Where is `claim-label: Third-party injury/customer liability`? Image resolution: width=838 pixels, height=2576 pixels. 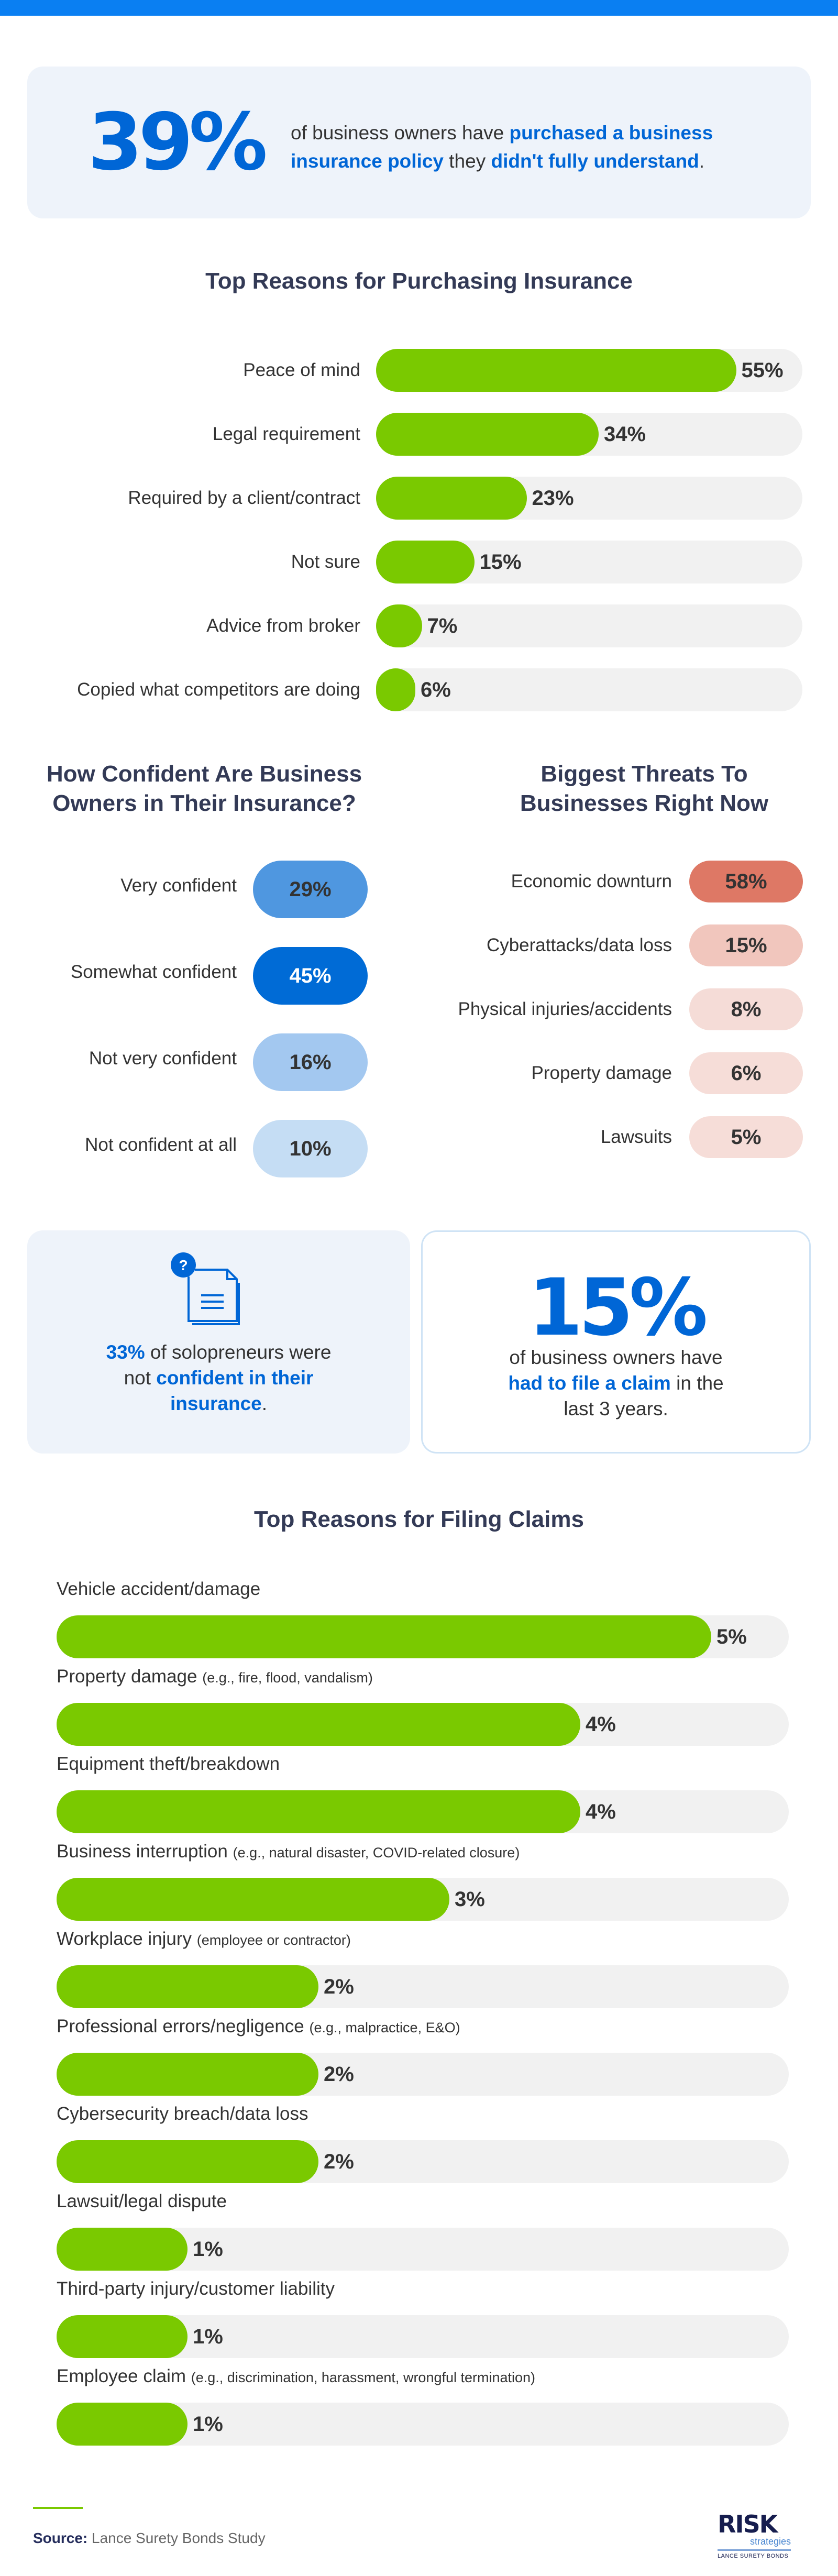
claim-label: Third-party injury/customer liability is located at coordinates (196, 2288).